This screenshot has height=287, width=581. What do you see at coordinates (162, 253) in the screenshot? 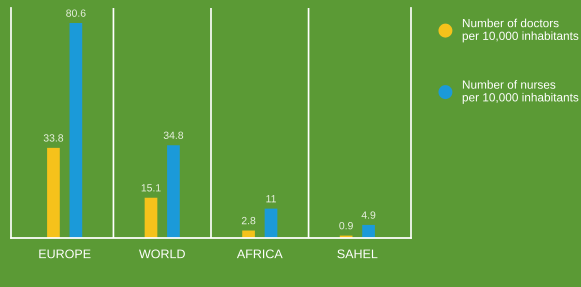
I see `x-tick-label: WORLD` at bounding box center [162, 253].